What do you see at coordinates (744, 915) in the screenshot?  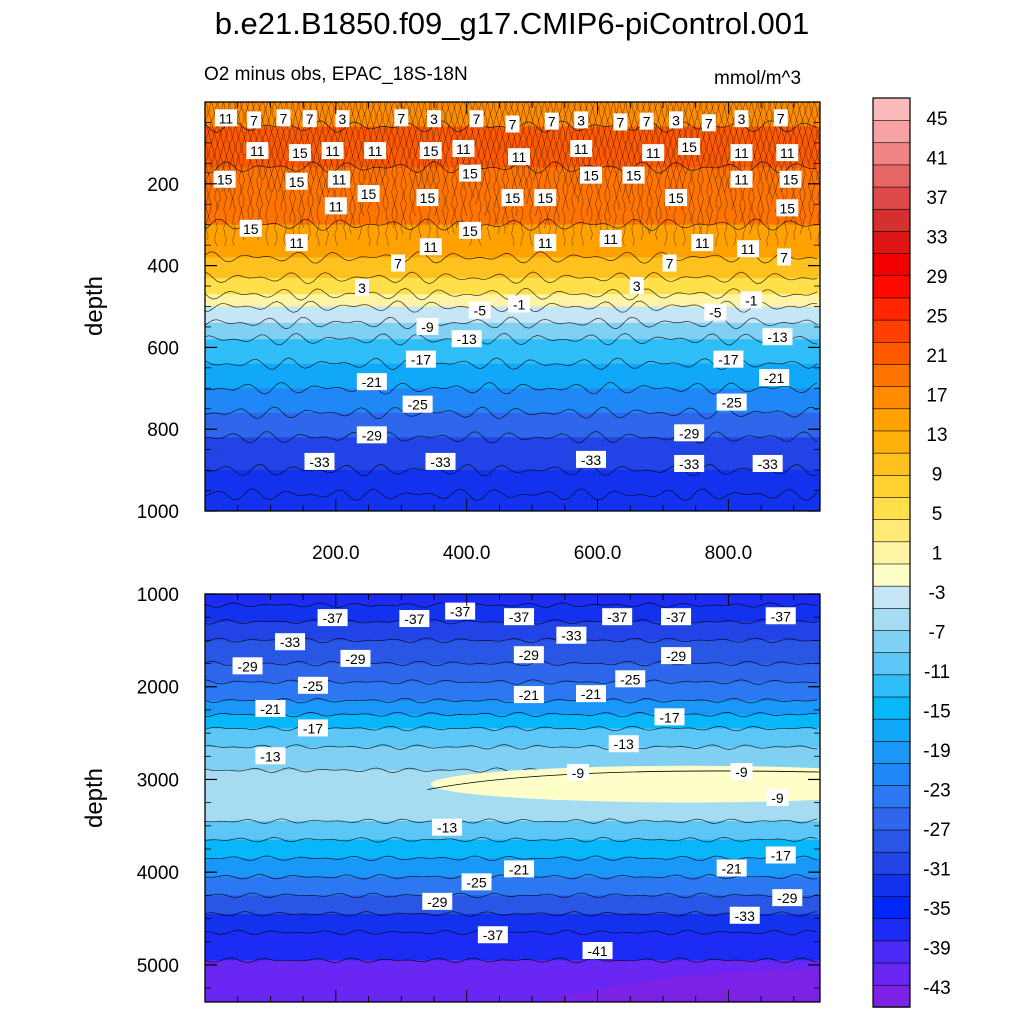 I see `lower-contour-label: -33` at bounding box center [744, 915].